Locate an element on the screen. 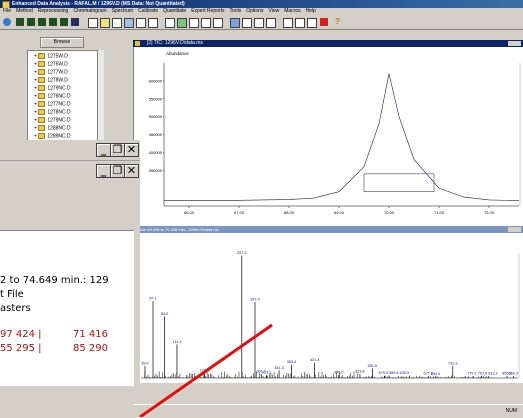 Image resolution: width=523 pixels, height=418 pixels. menu-item-file: File is located at coordinates (7, 11).